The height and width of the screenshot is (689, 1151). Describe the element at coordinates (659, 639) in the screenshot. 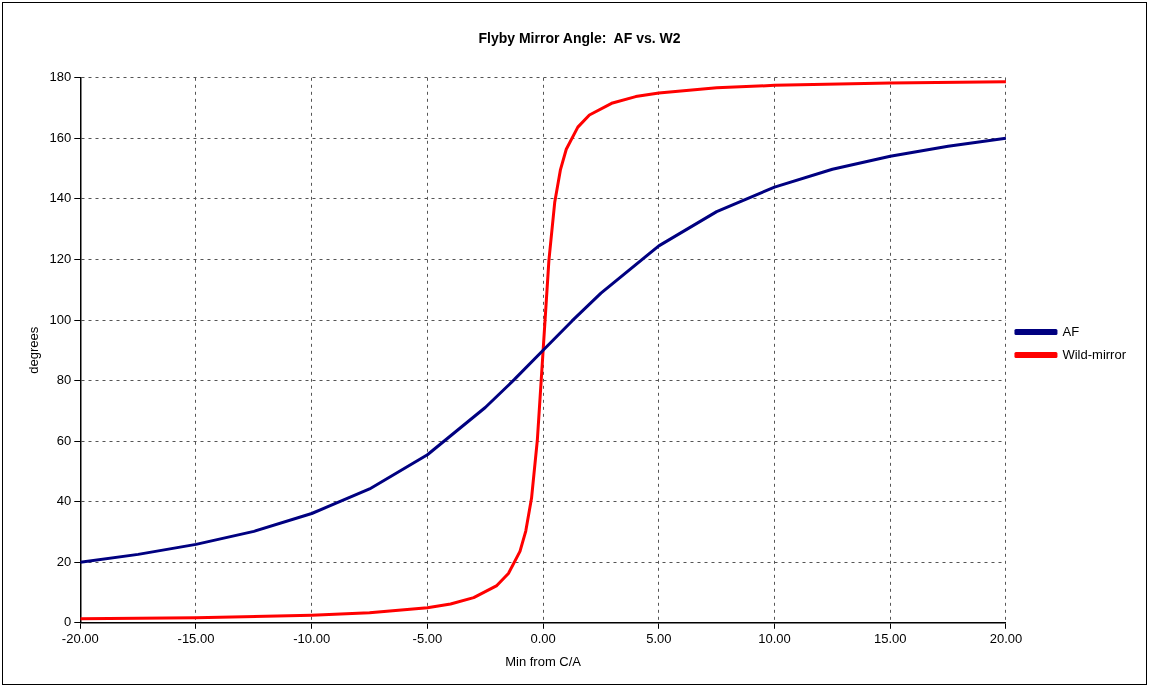

I see `x-tick-label: 5.00` at that location.